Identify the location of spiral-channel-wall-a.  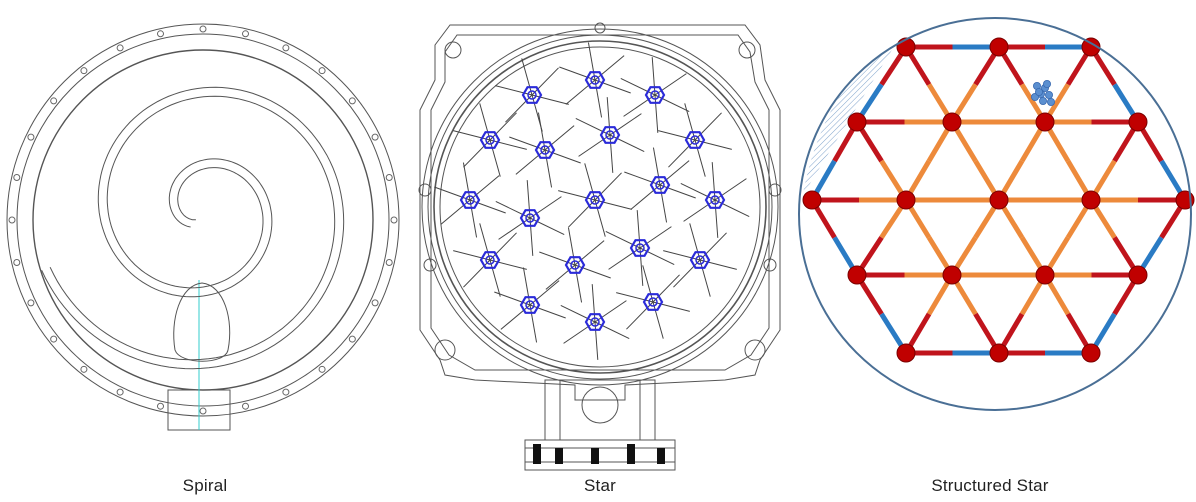
(192, 228).